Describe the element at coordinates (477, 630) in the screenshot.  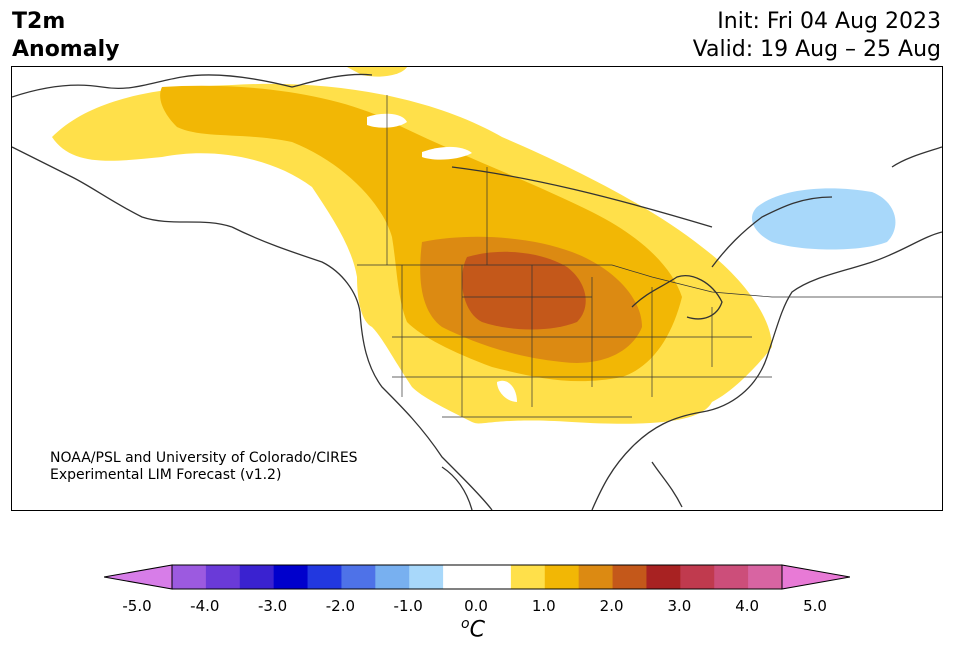
I see `unit-celsius: C` at that location.